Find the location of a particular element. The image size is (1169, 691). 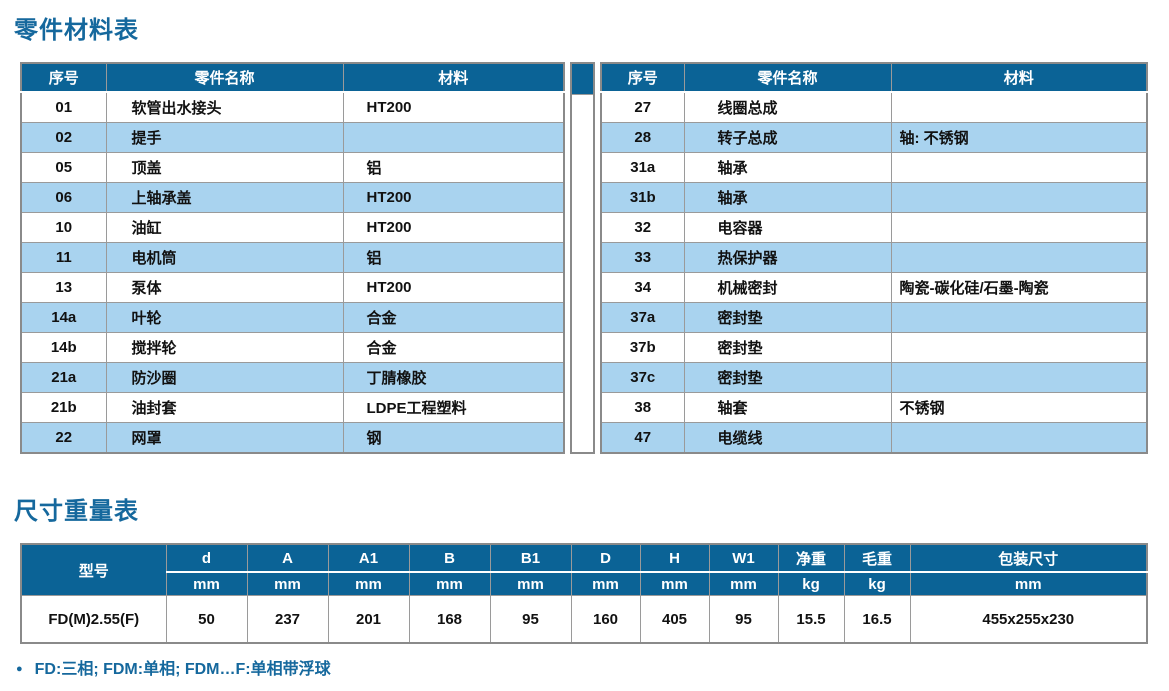

dims-column-header: A is located at coordinates (287, 558).